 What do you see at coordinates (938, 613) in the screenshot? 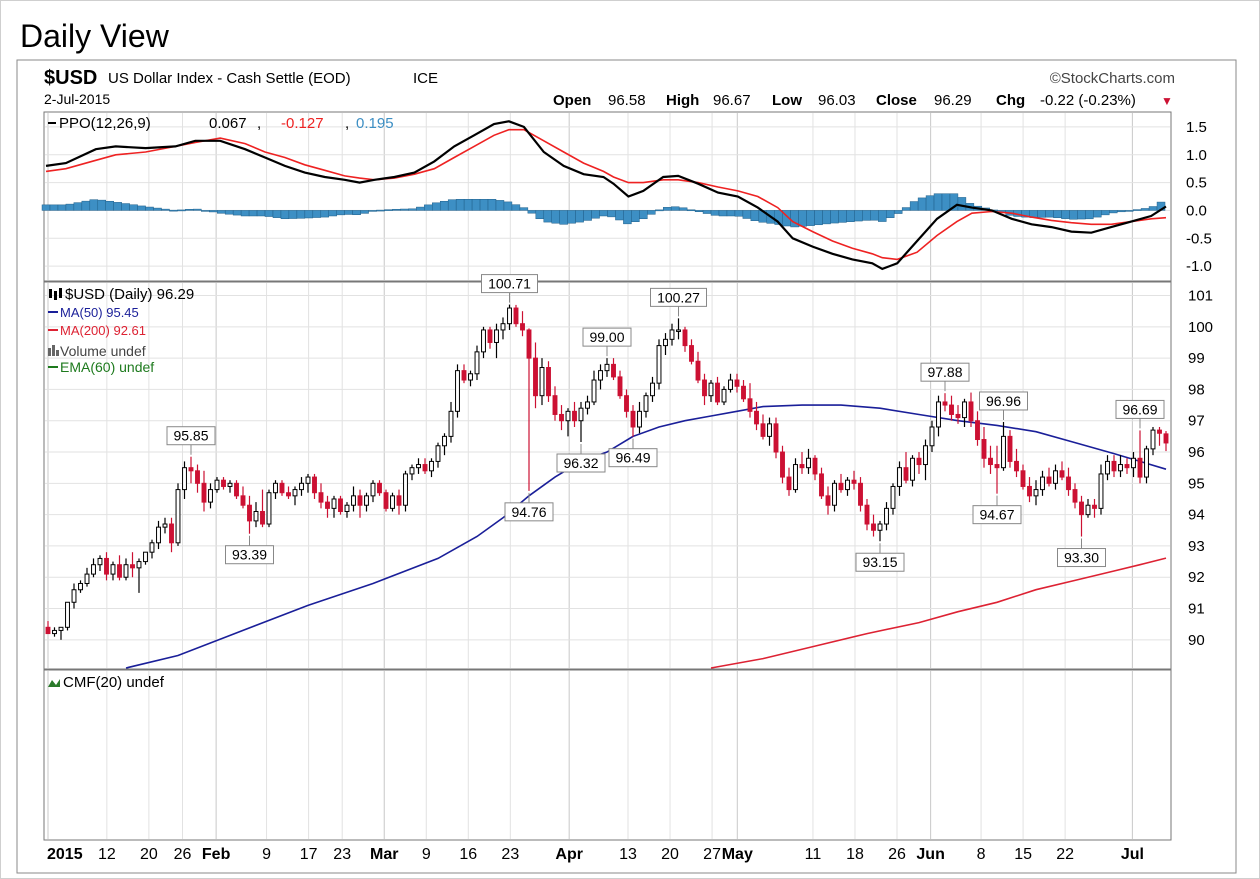
I see `ma200-line` at bounding box center [938, 613].